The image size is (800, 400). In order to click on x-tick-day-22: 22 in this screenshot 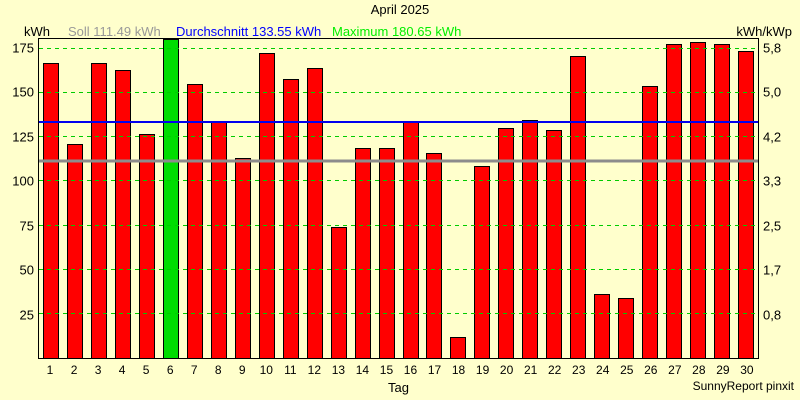, I will do `click(554, 370)`.